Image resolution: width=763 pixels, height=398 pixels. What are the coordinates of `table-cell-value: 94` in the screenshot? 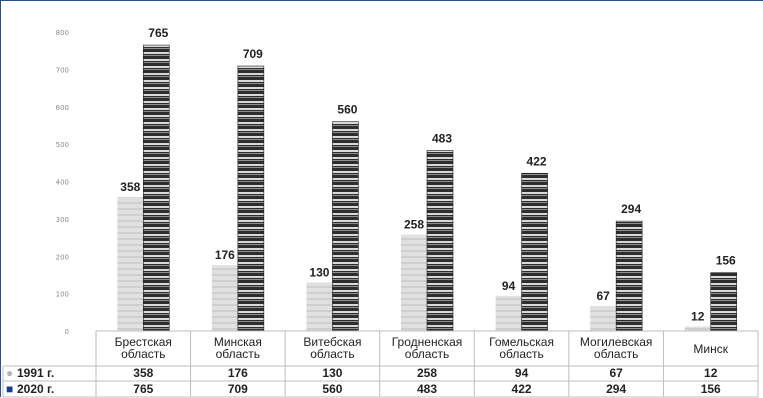 It's located at (522, 373).